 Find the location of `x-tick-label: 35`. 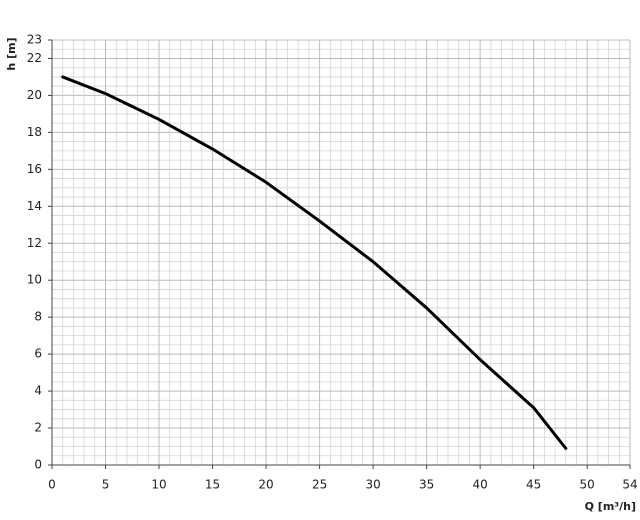

x-tick-label: 35 is located at coordinates (426, 485).